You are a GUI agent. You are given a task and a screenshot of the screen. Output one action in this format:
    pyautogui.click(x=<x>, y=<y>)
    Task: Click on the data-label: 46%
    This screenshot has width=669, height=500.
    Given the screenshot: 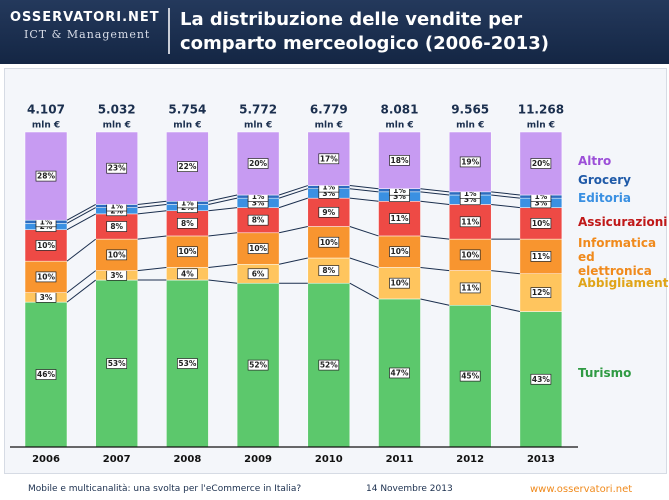 What is the action you would take?
    pyautogui.click(x=46, y=374)
    